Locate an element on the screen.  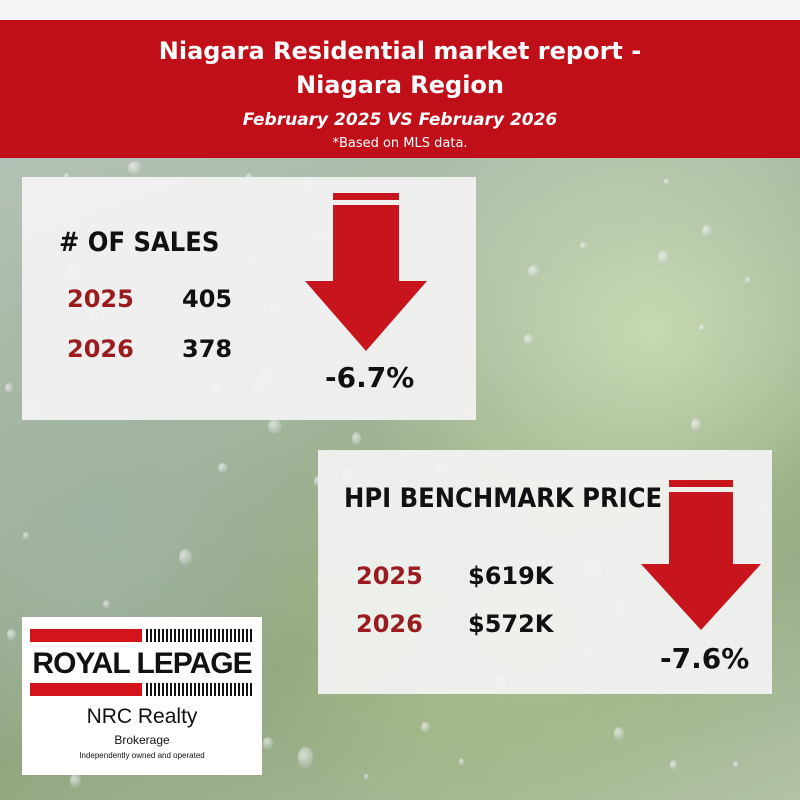
logo-red-stripe-top is located at coordinates (86, 635).